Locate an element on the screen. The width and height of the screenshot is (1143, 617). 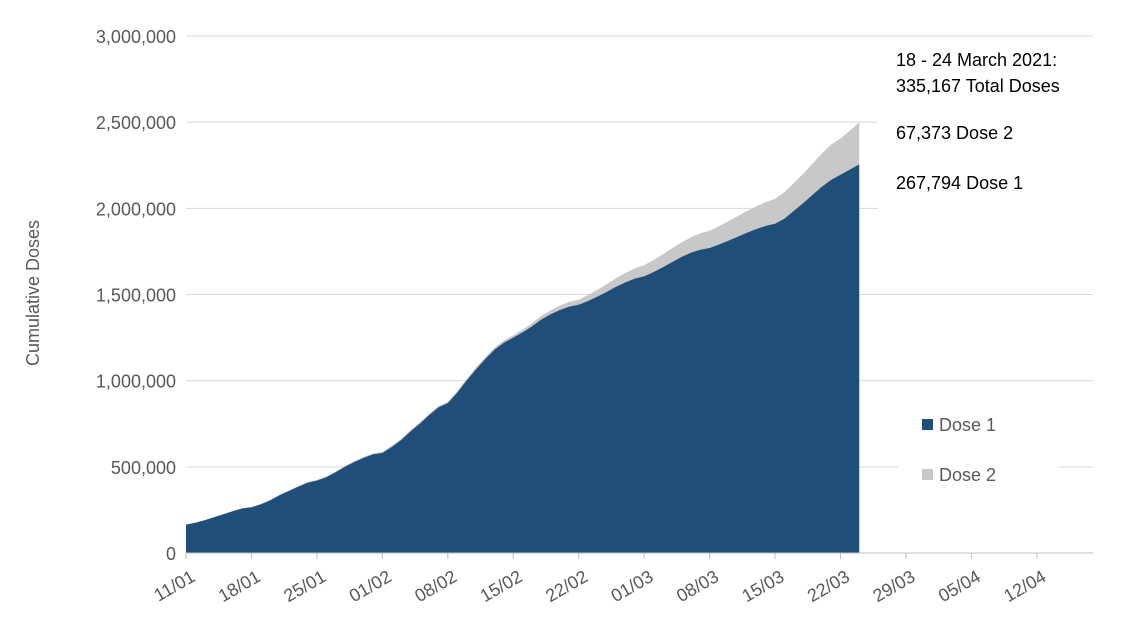
legend-background is located at coordinates (978, 449).